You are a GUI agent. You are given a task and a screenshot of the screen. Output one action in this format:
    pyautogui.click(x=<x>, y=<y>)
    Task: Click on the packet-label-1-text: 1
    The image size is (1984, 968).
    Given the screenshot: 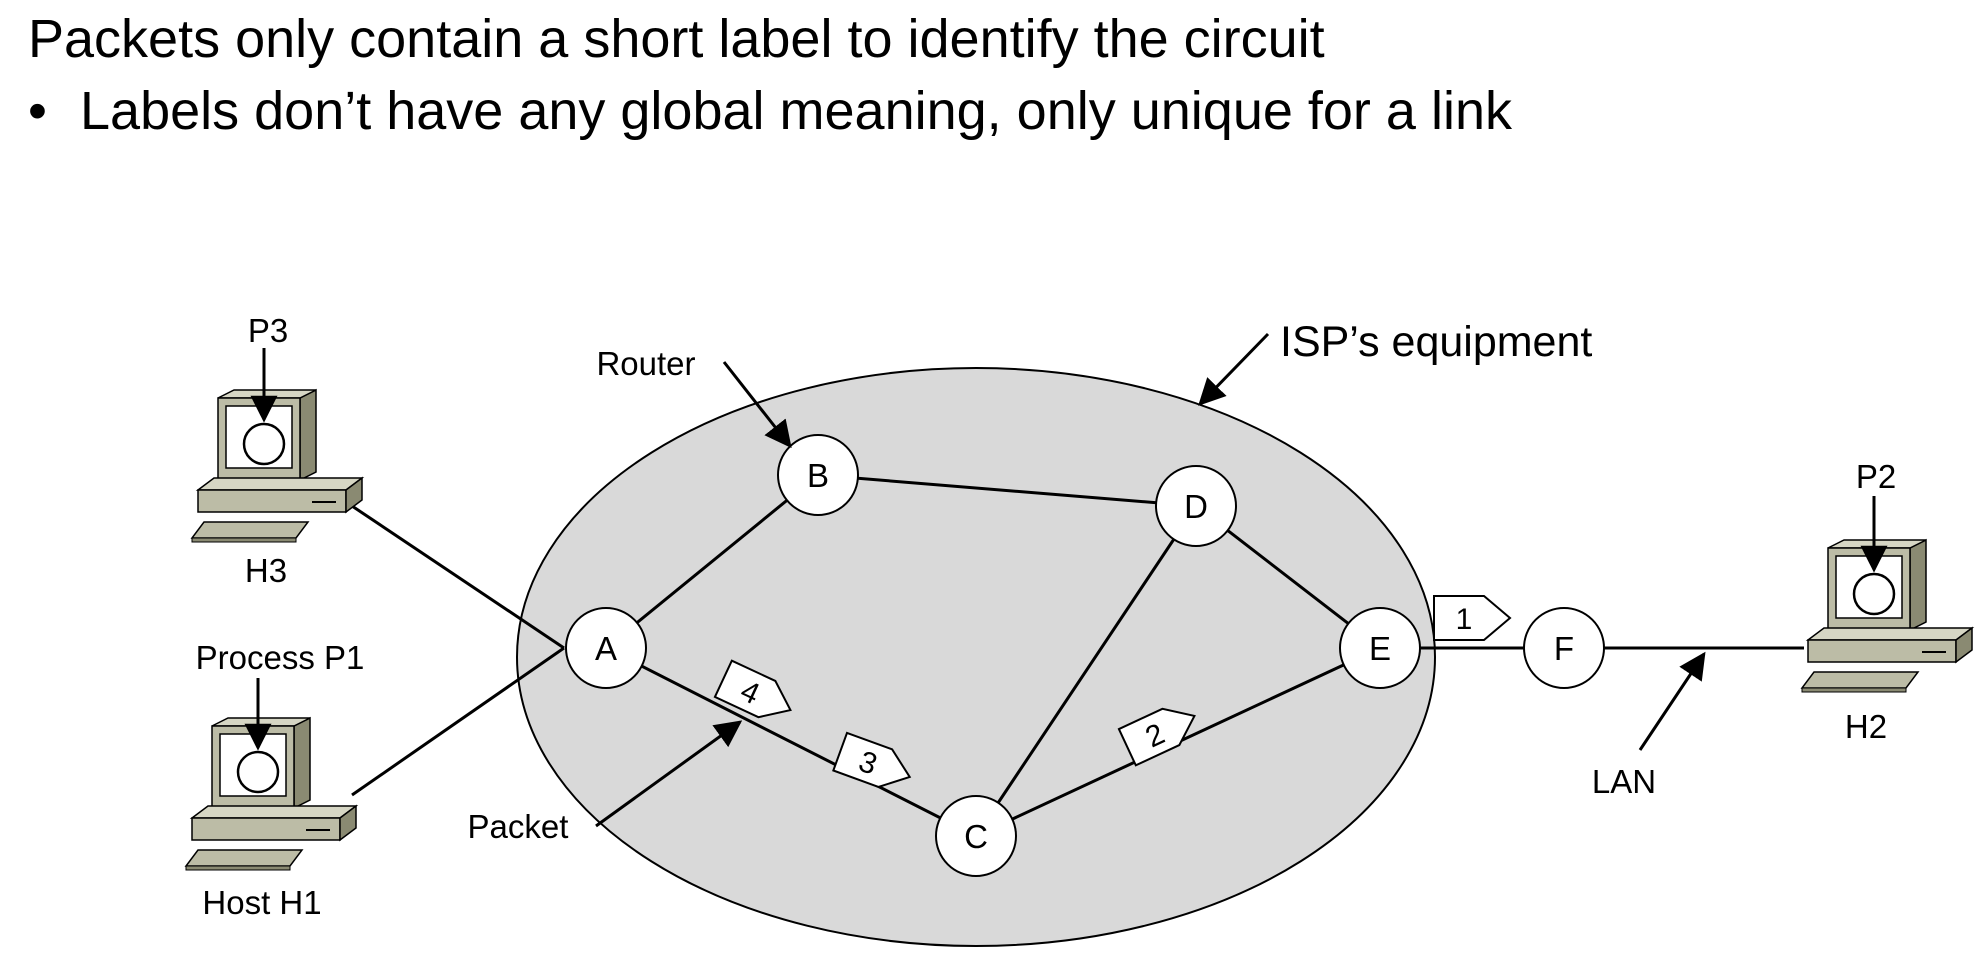 What is the action you would take?
    pyautogui.click(x=1464, y=619)
    